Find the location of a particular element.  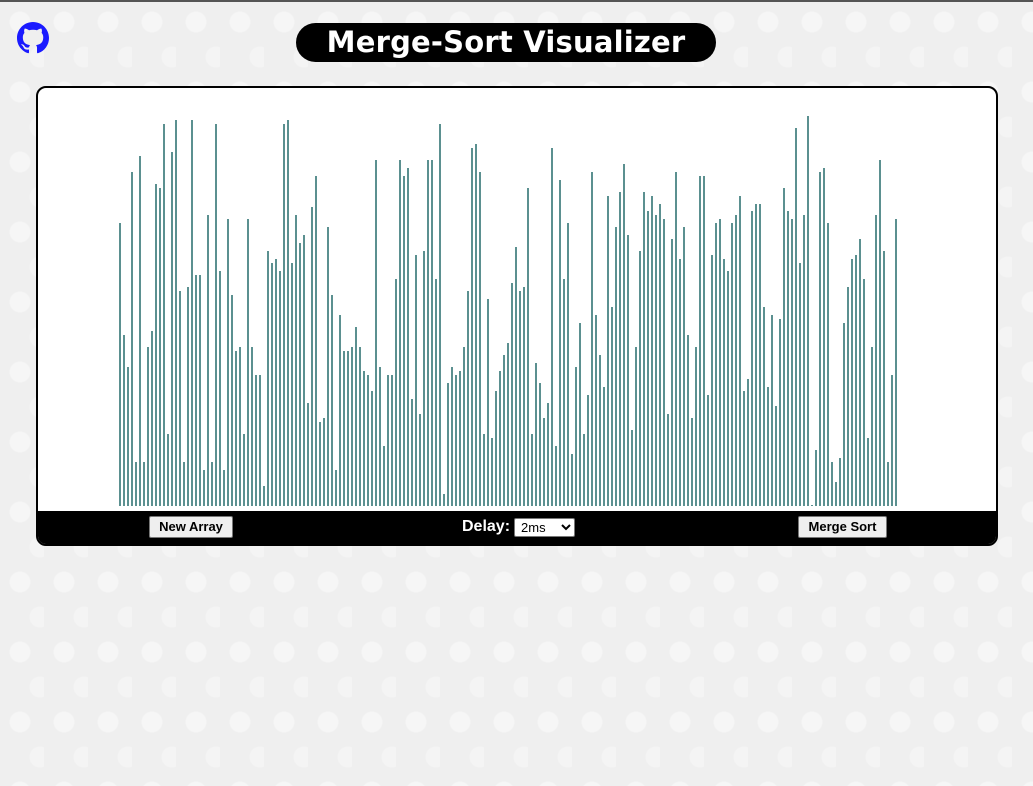

github-icon is located at coordinates (33, 38).